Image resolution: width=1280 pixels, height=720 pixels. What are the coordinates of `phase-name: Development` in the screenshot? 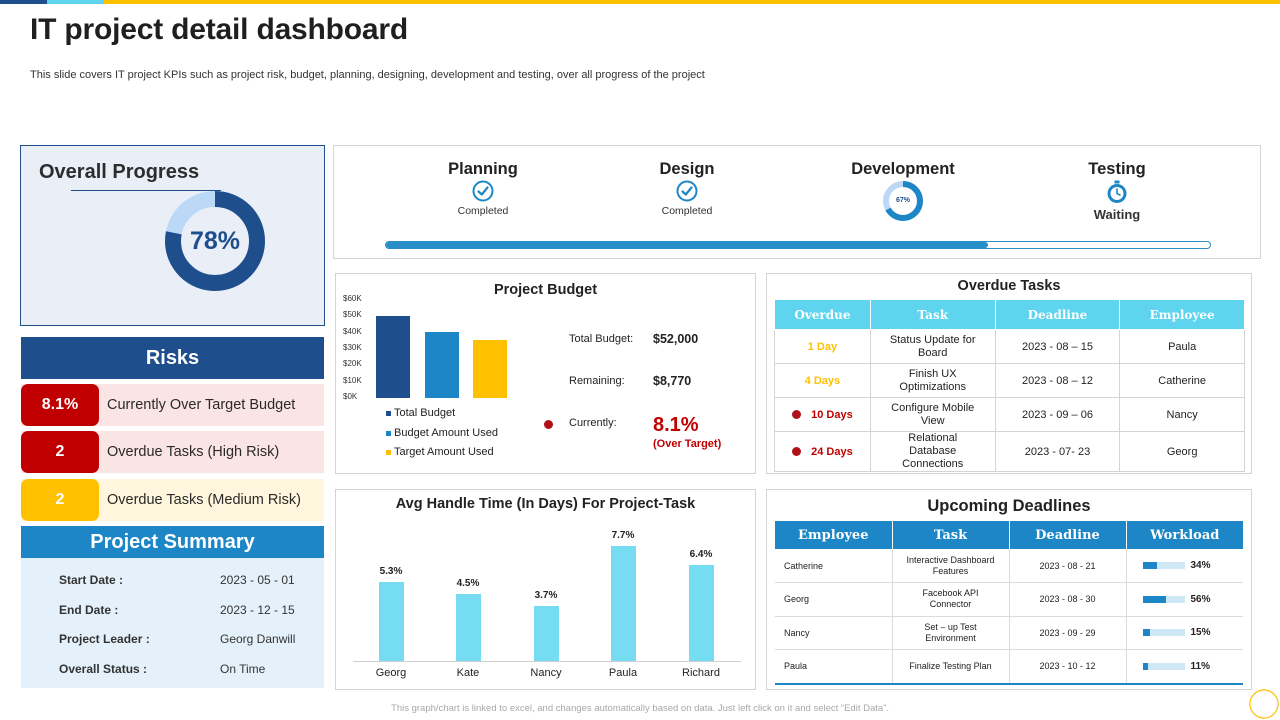 It's located at (903, 169).